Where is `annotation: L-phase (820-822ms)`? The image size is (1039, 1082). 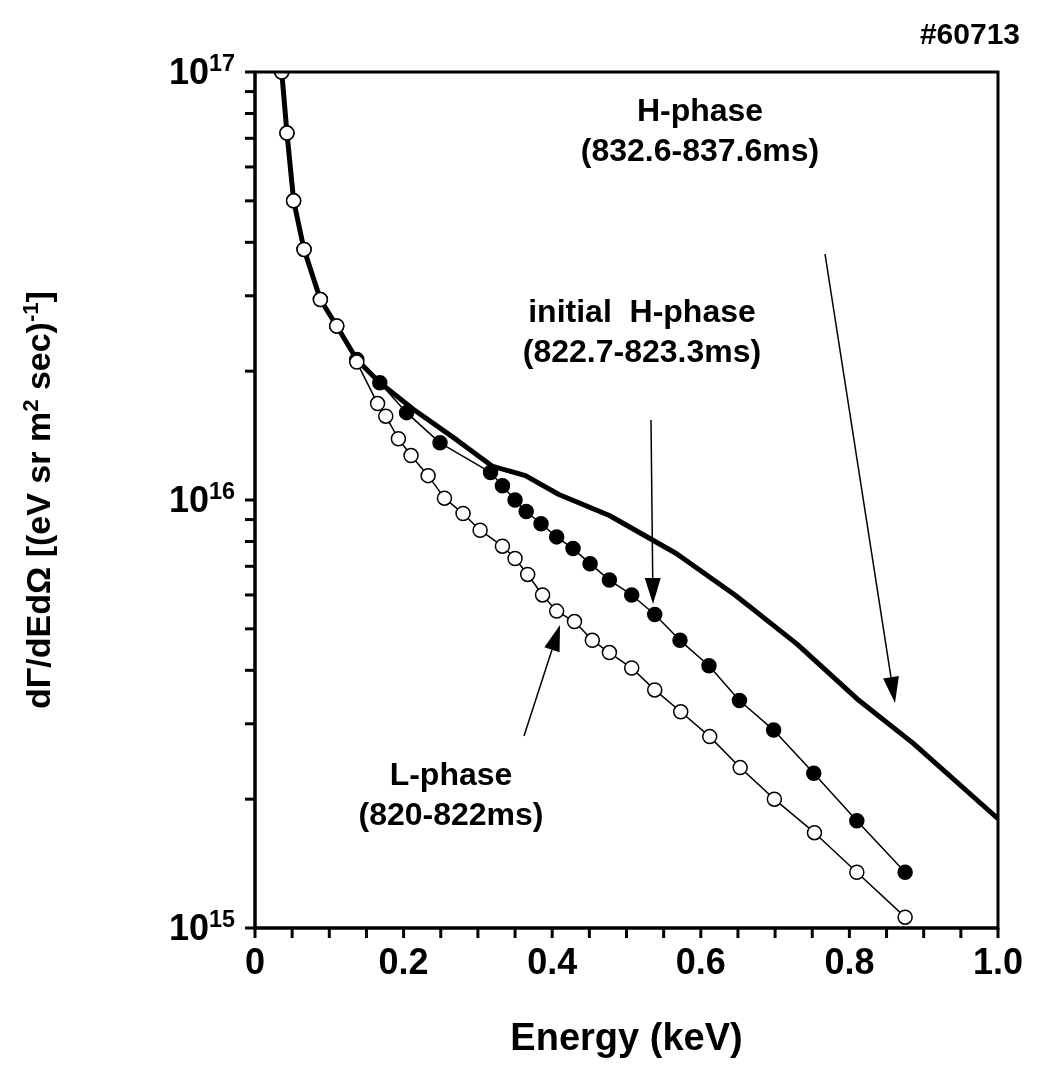
annotation: L-phase (820-822ms) is located at coordinates (451, 794).